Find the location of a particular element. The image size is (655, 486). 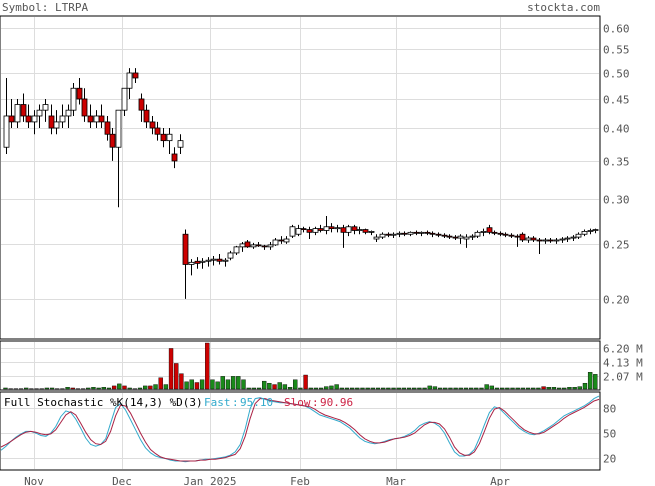

price-tick-label: 0.20 is located at coordinates (616, 300).